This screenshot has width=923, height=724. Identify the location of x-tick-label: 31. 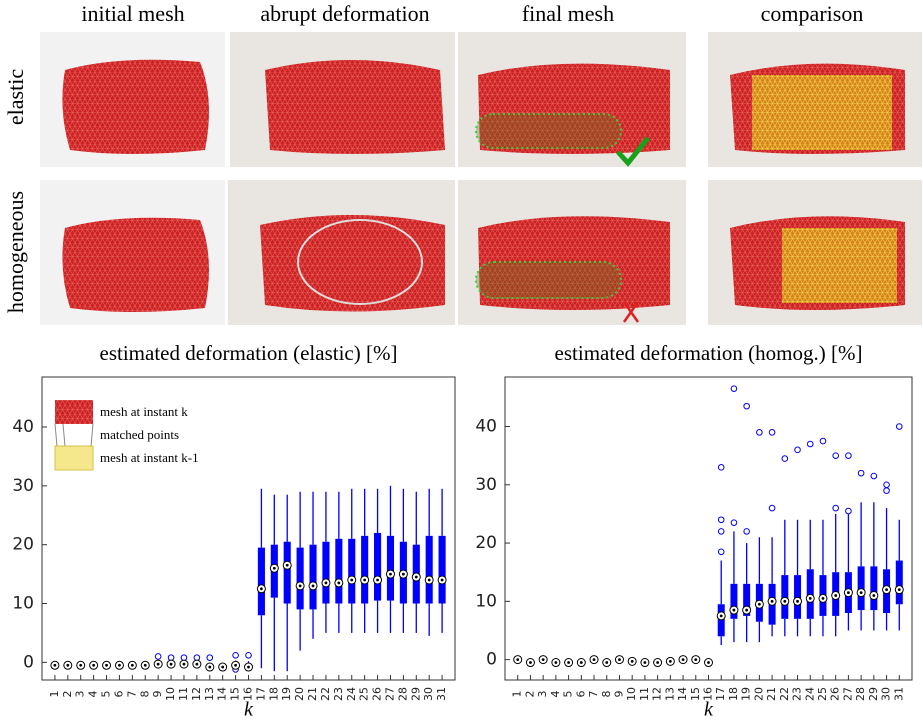
(898, 694).